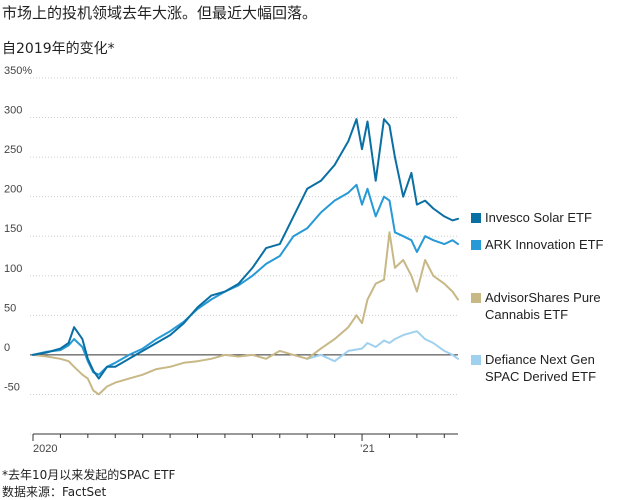  I want to click on legend-label: Defiance Next Gen SPAC Derived ETF, so click(541, 368).